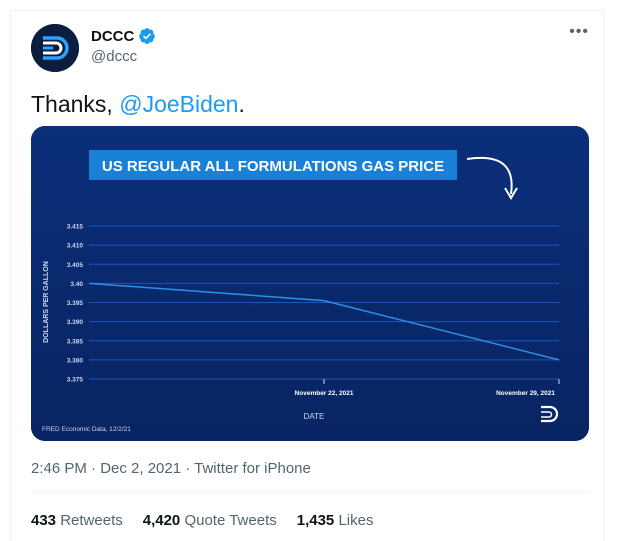 Image resolution: width=618 pixels, height=541 pixels. What do you see at coordinates (75, 246) in the screenshot?
I see `y-tick-label: 3.410` at bounding box center [75, 246].